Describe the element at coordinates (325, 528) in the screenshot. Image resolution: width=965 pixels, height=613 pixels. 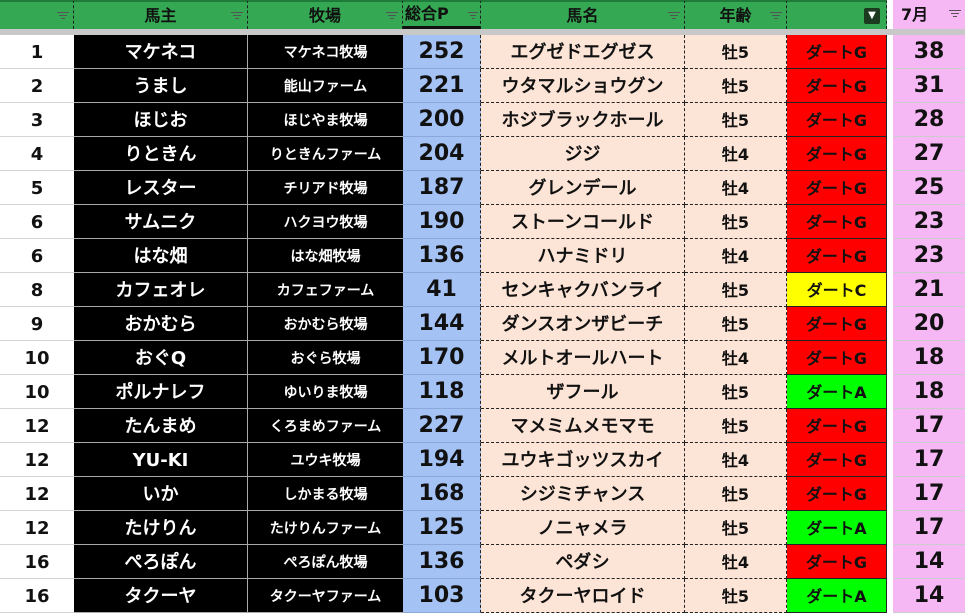
I see `farm-cell: たけりんファーム` at that location.